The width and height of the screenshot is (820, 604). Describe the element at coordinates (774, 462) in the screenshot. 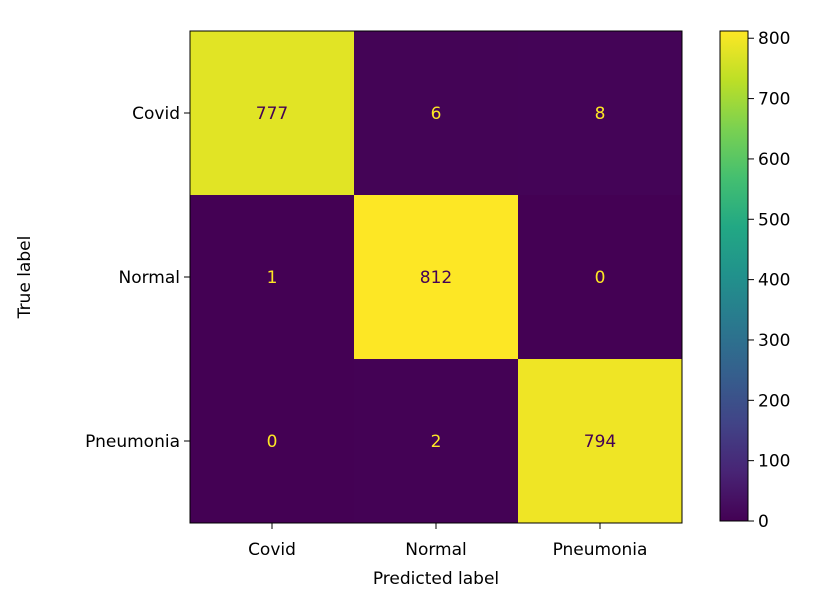

I see `colorbar-tick-label: 100` at that location.